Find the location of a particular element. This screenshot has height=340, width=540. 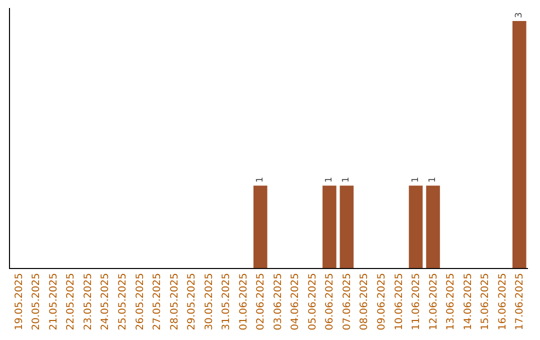

x-tick-label: 19.05.2025 is located at coordinates (19, 301).